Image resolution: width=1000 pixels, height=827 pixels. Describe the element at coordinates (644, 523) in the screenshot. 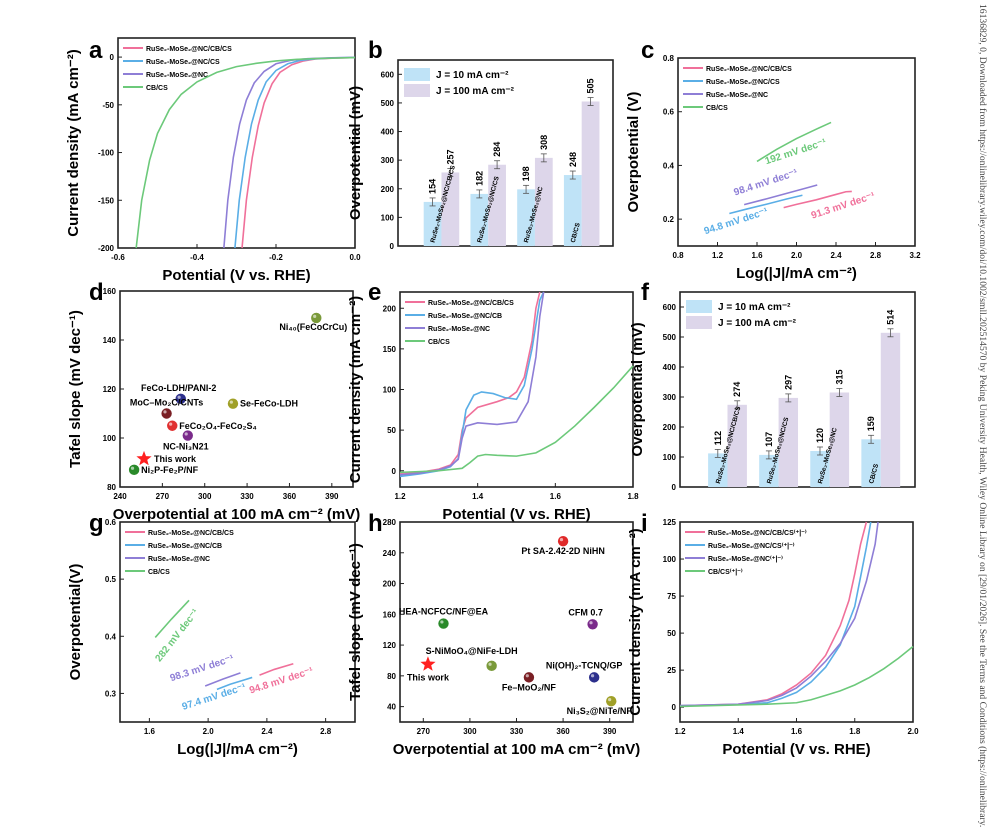

I see `panel-label: i` at that location.